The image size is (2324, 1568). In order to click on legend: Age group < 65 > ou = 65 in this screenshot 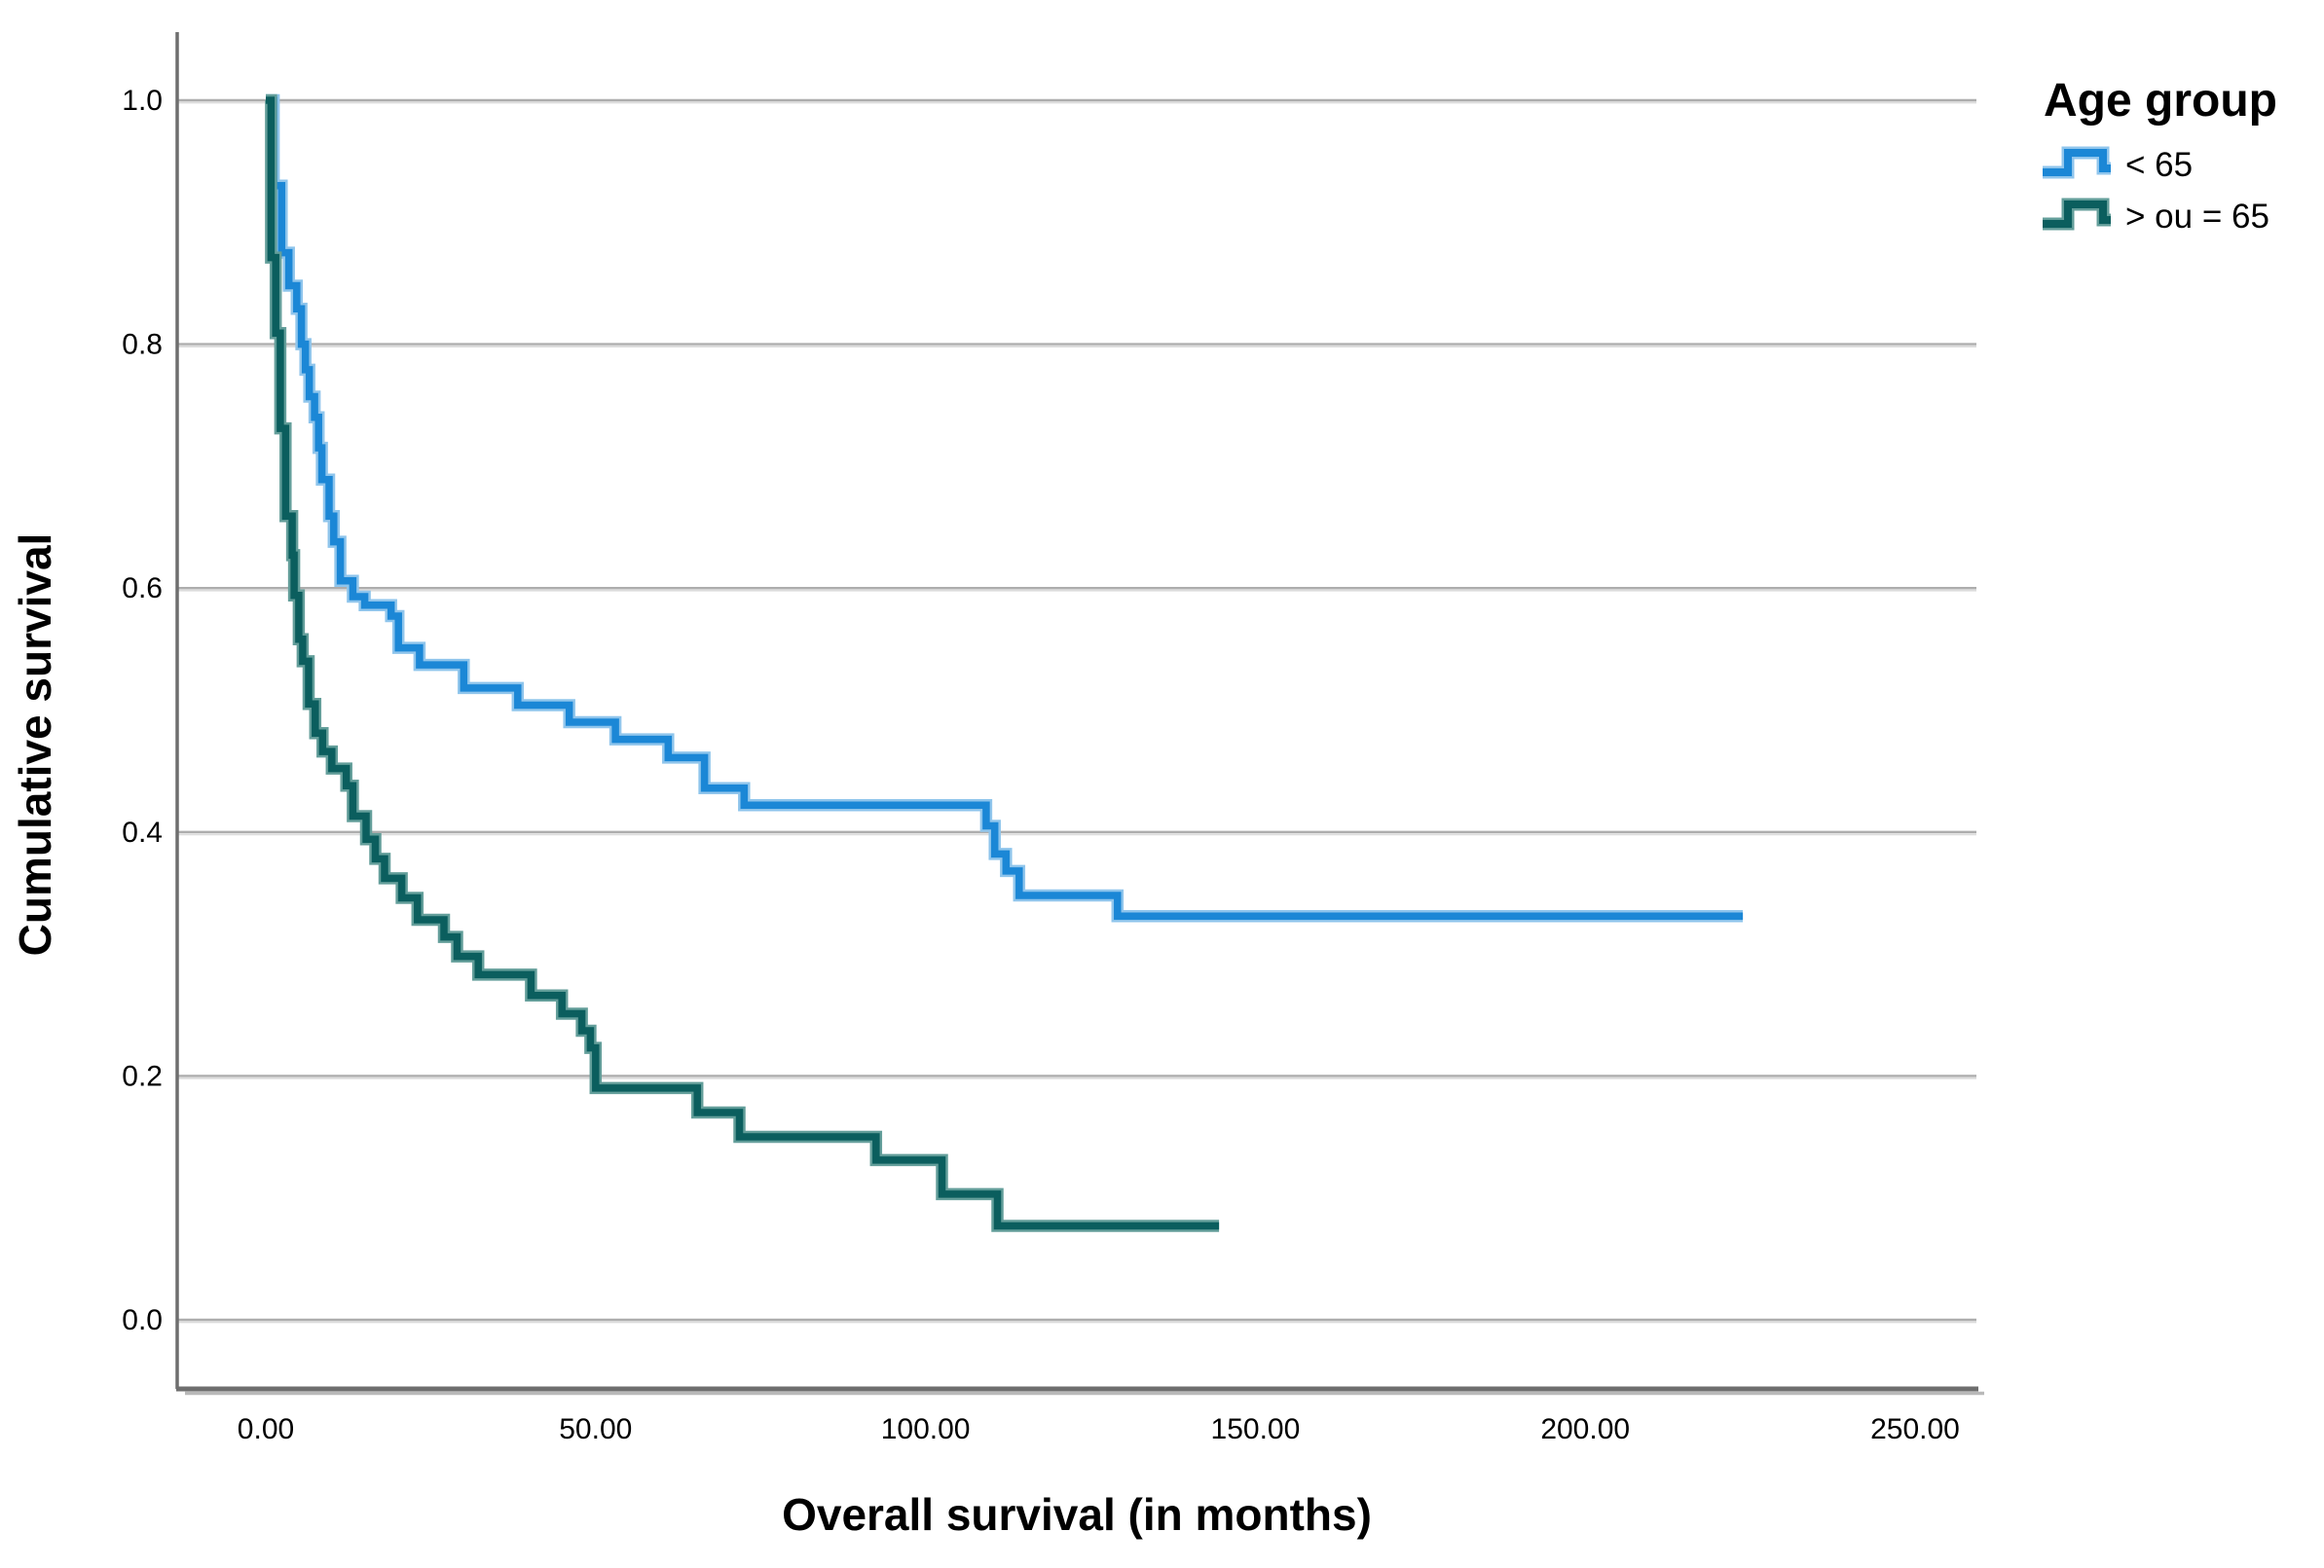, I will do `click(2160, 155)`.